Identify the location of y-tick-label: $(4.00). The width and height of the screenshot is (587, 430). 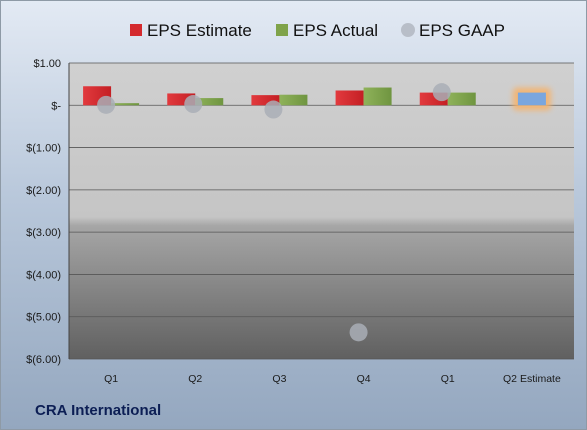
(43, 275).